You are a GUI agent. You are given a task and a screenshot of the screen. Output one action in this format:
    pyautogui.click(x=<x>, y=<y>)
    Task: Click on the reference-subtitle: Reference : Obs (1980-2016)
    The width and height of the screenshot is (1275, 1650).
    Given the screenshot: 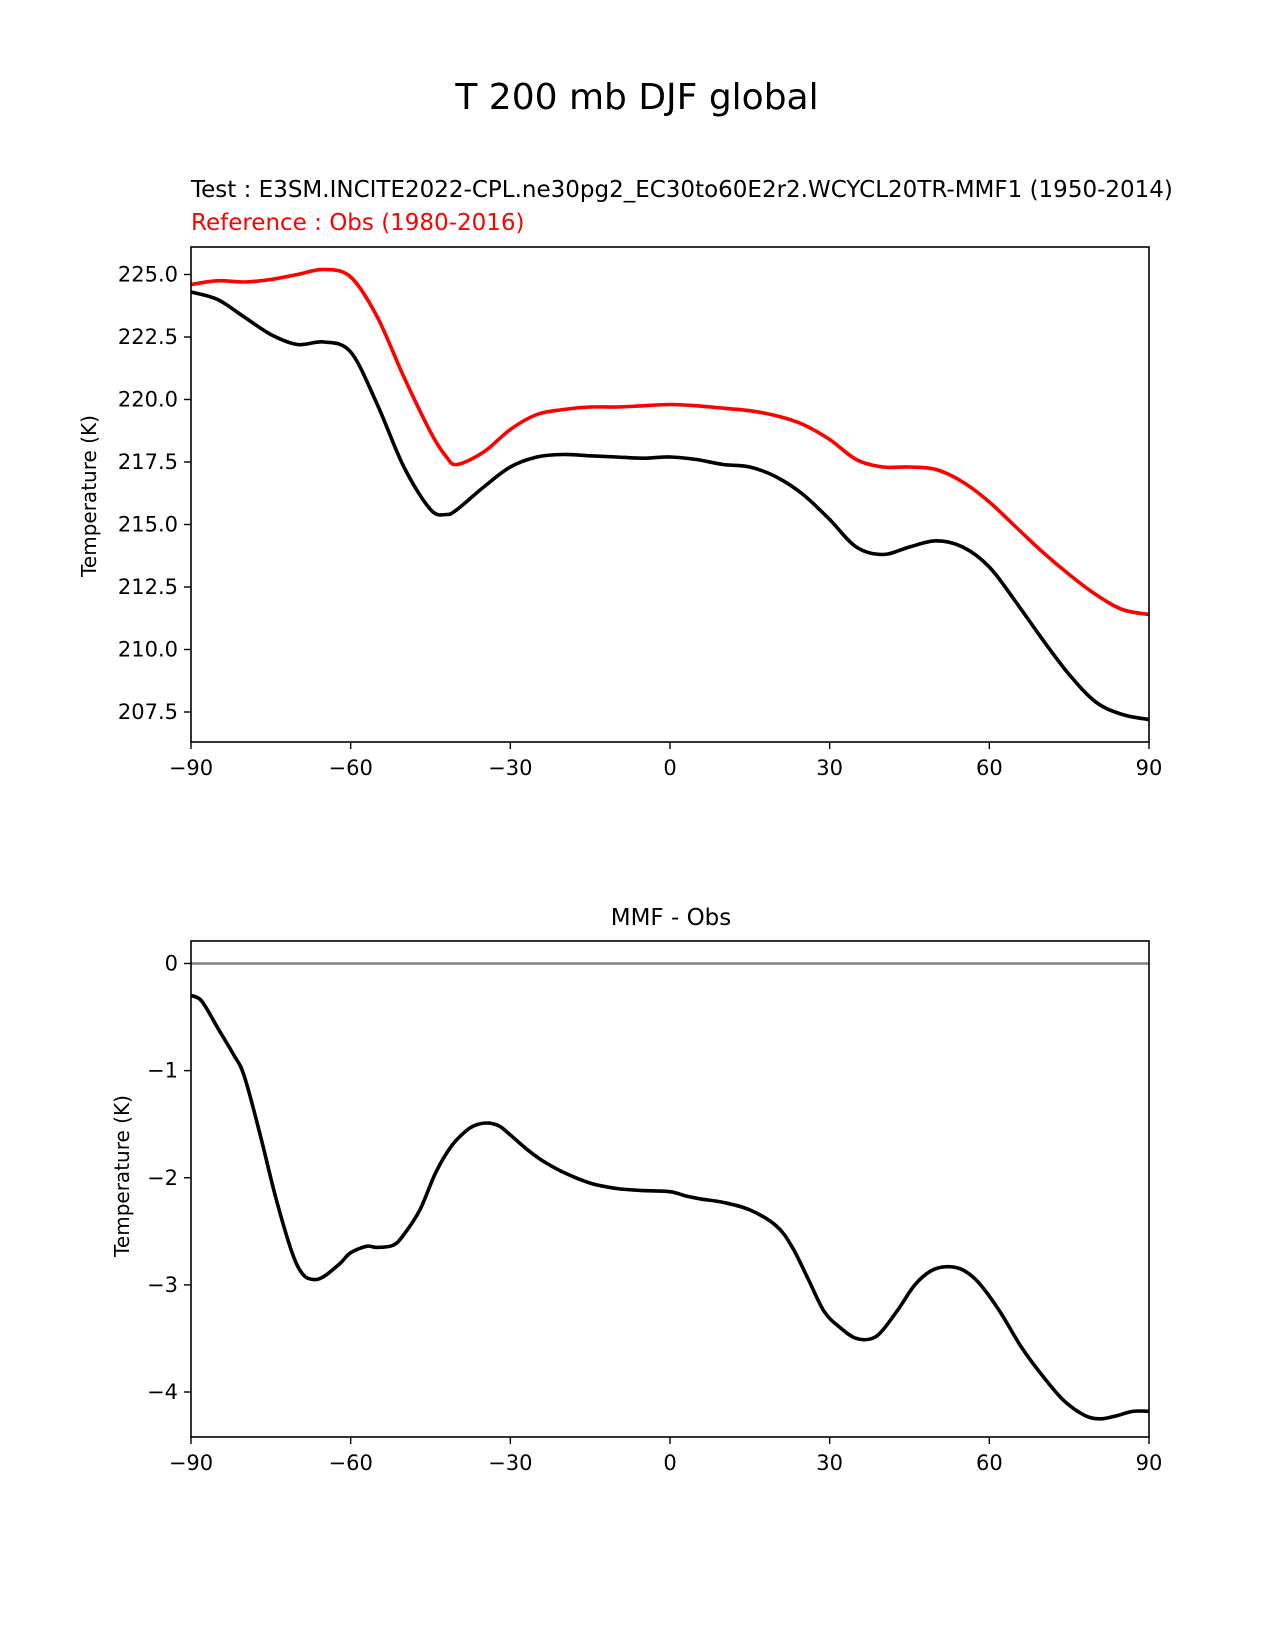 What is the action you would take?
    pyautogui.click(x=358, y=223)
    